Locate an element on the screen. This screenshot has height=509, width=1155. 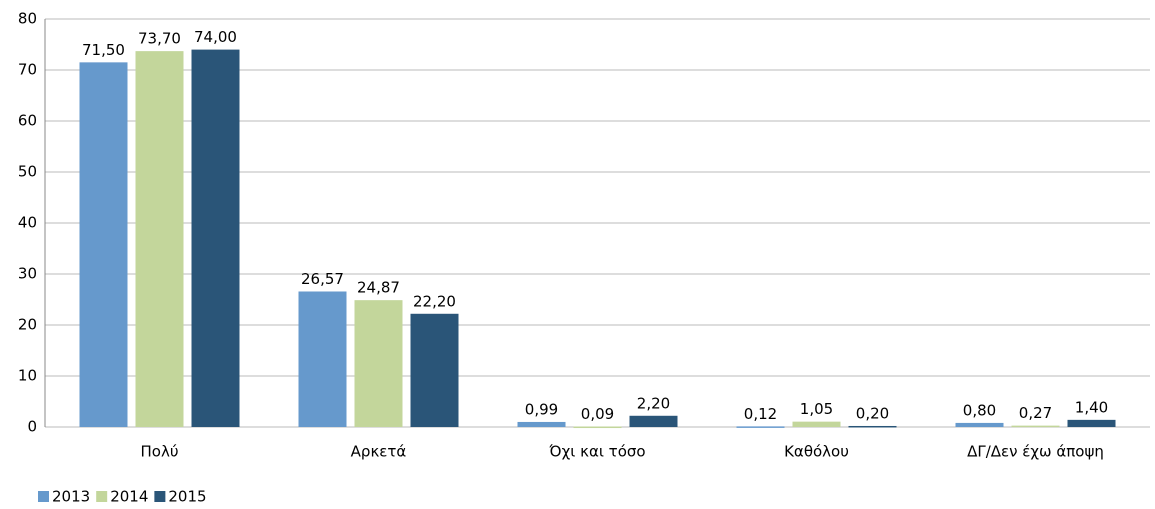
legend-label: 2014 is located at coordinates (129, 497).